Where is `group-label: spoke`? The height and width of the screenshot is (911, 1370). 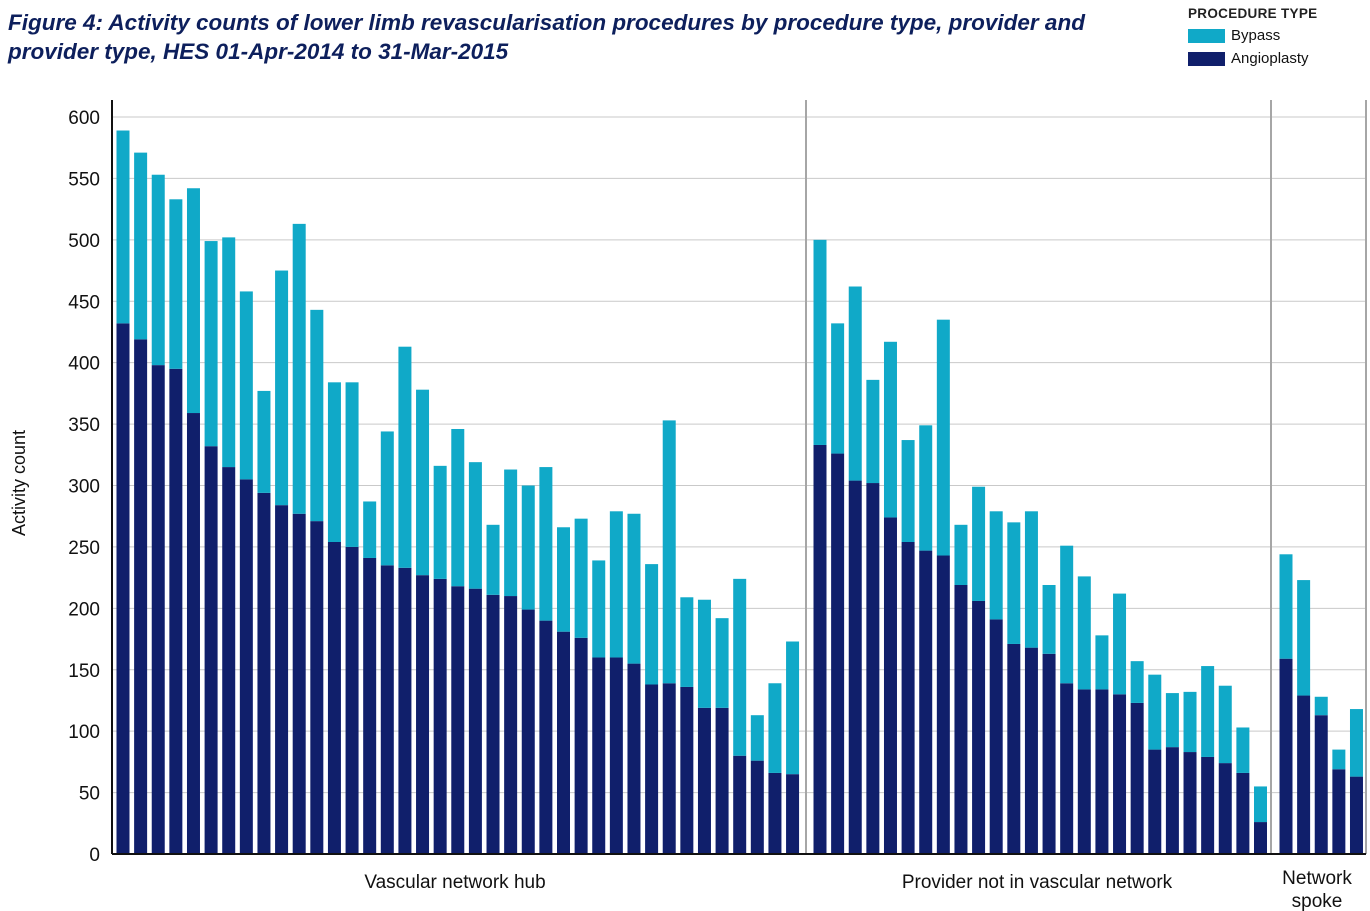 group-label: spoke is located at coordinates (1317, 901).